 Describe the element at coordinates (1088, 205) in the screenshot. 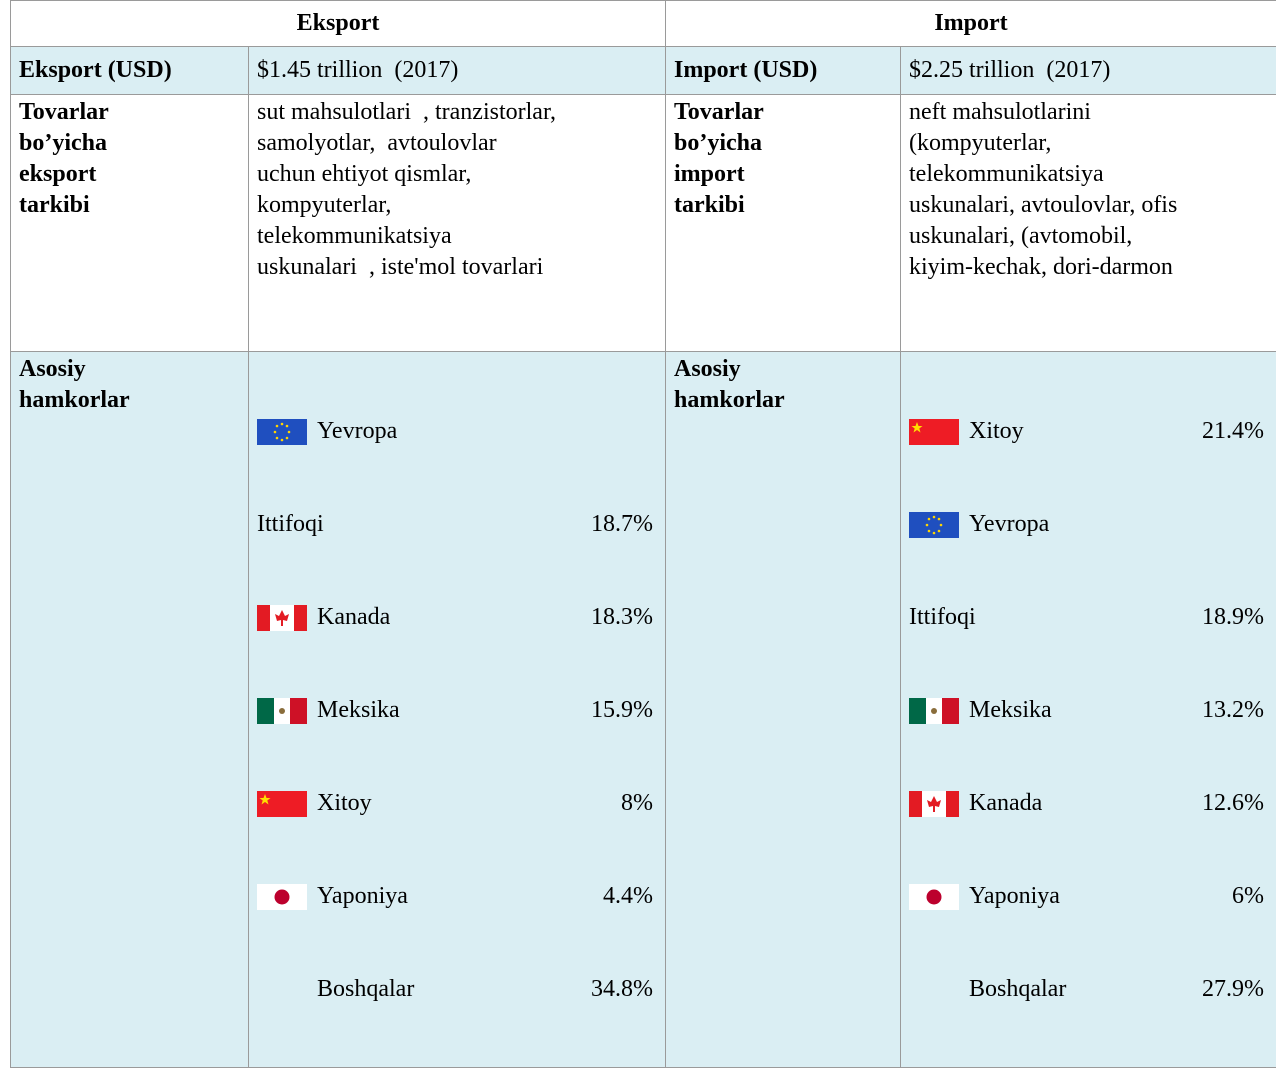

I see `text-line: uskunalari, avtoulovlar, ofis` at that location.